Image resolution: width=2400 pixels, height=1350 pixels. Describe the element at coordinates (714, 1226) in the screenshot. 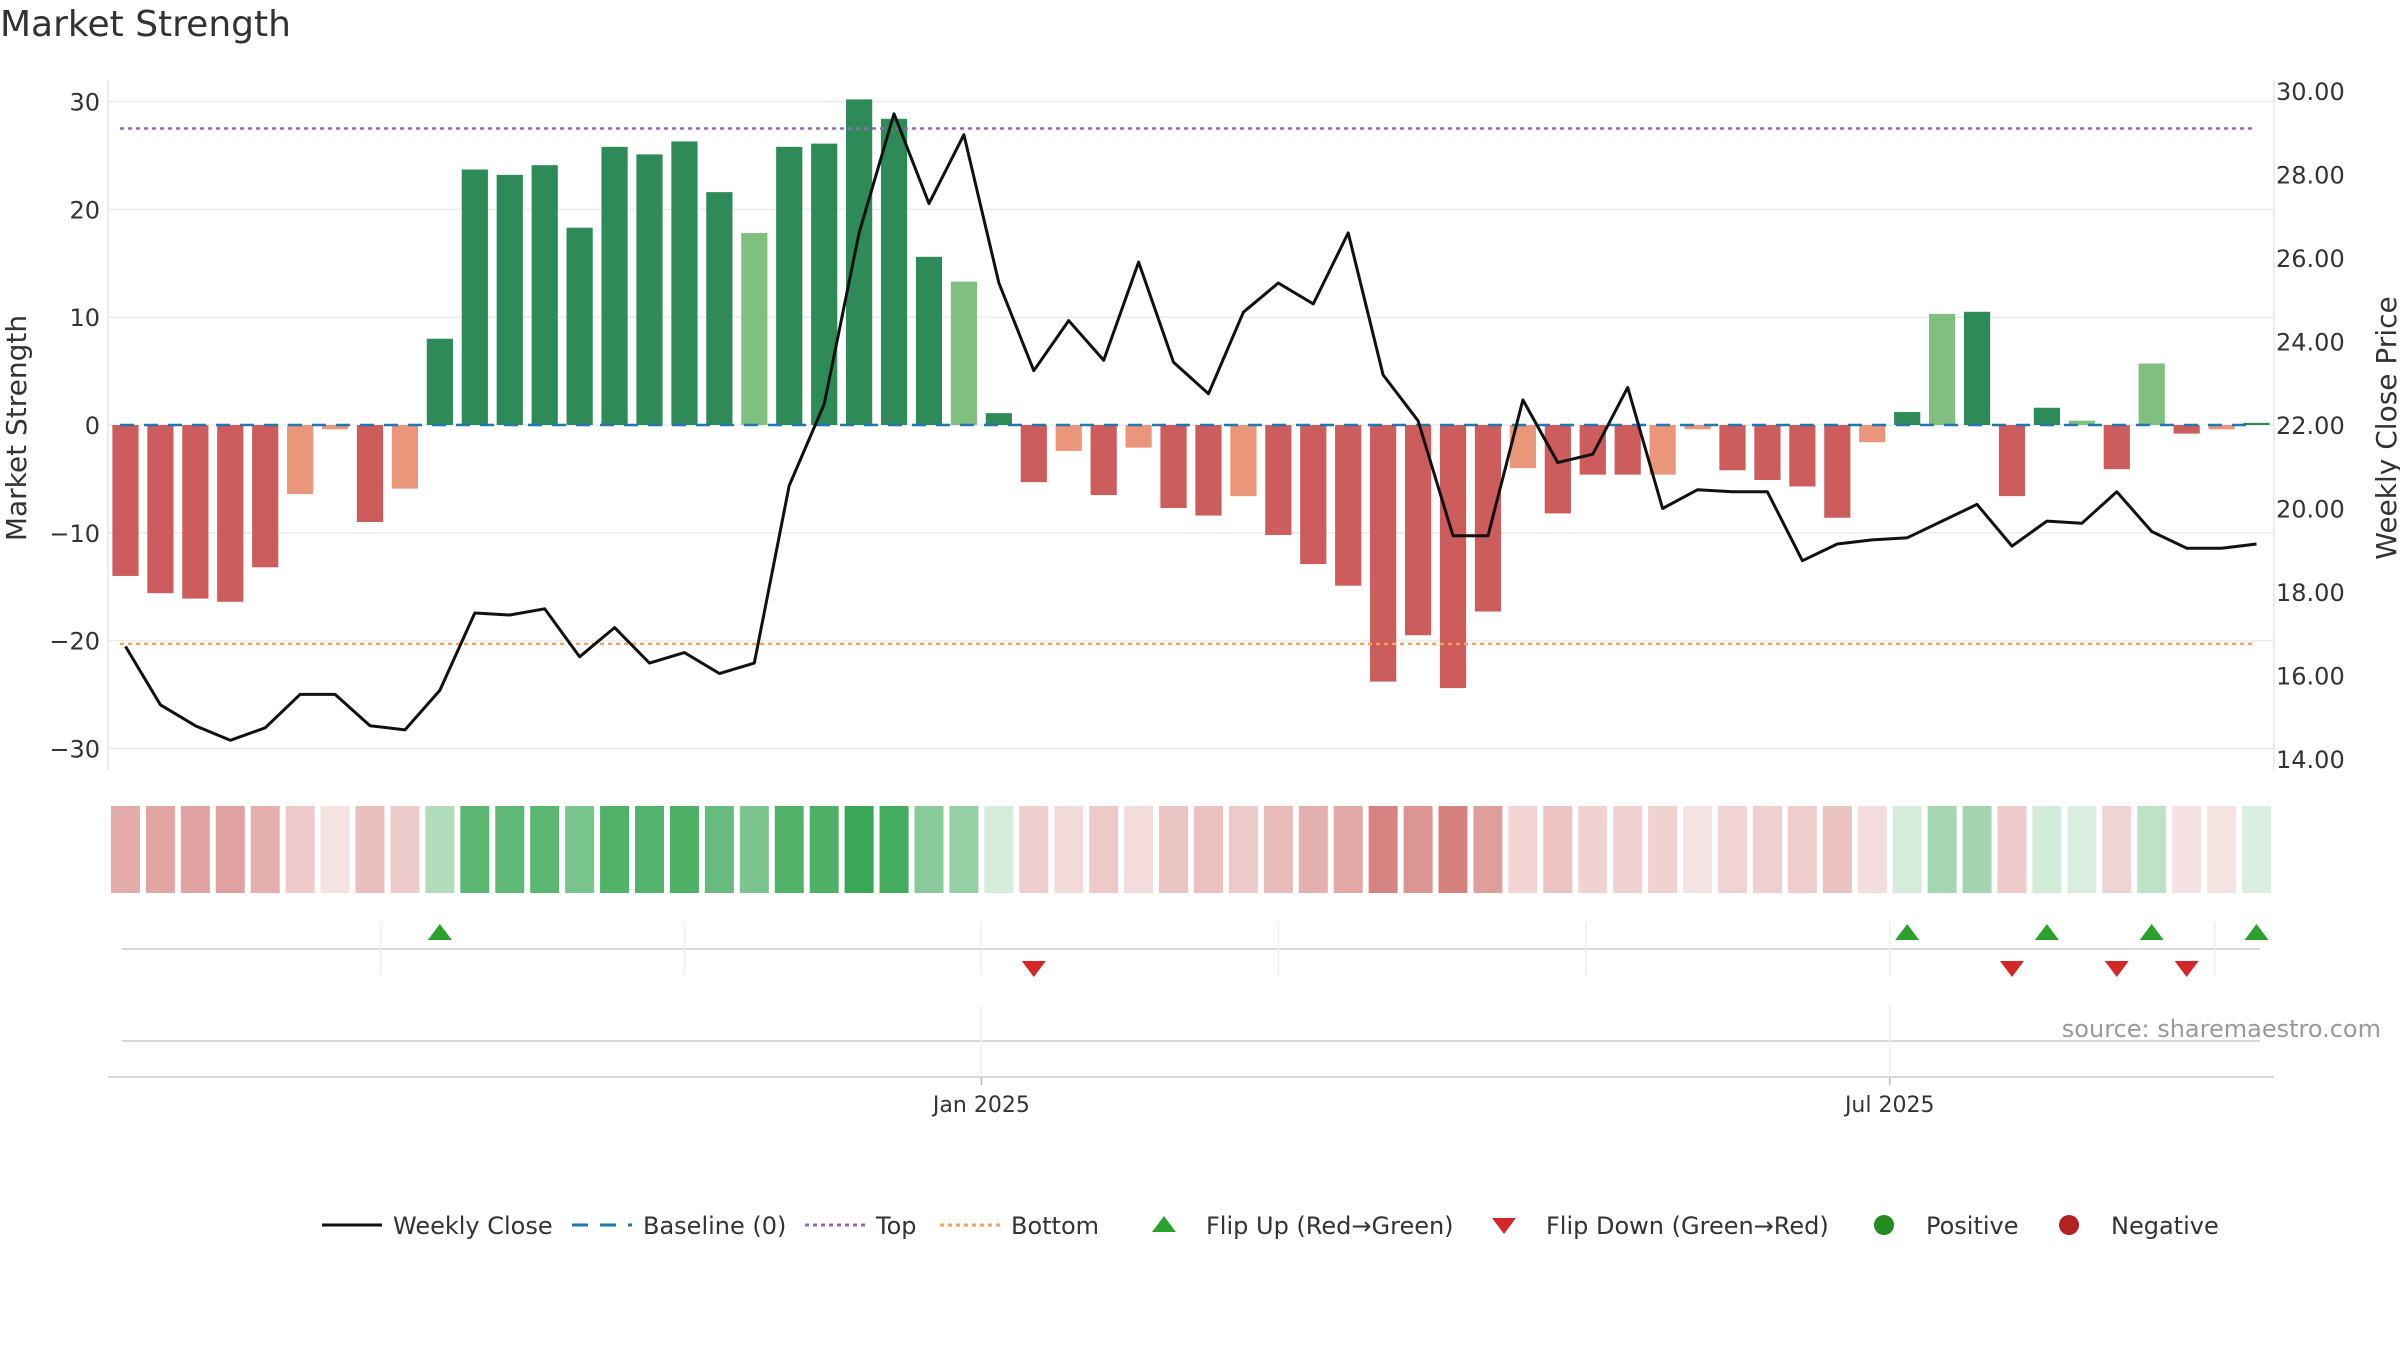

I see `legend-label-1: Baseline (0)` at that location.